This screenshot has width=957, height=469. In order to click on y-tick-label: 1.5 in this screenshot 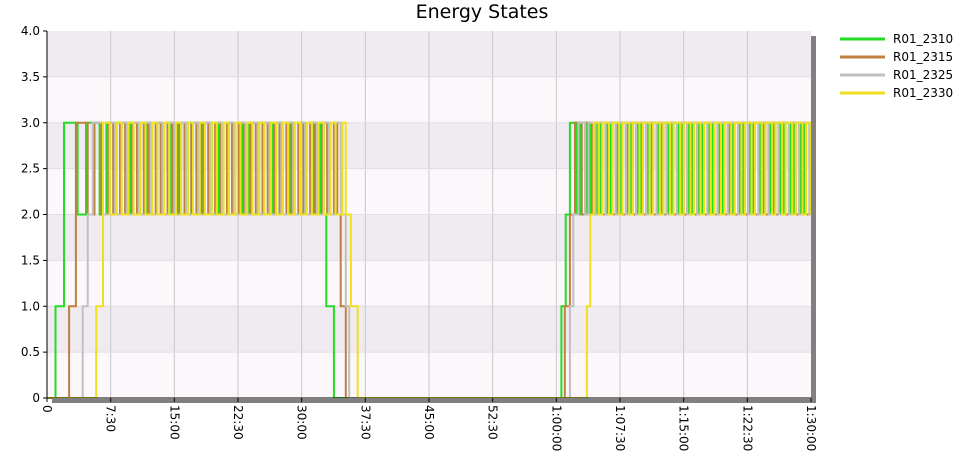, I will do `click(30, 260)`.